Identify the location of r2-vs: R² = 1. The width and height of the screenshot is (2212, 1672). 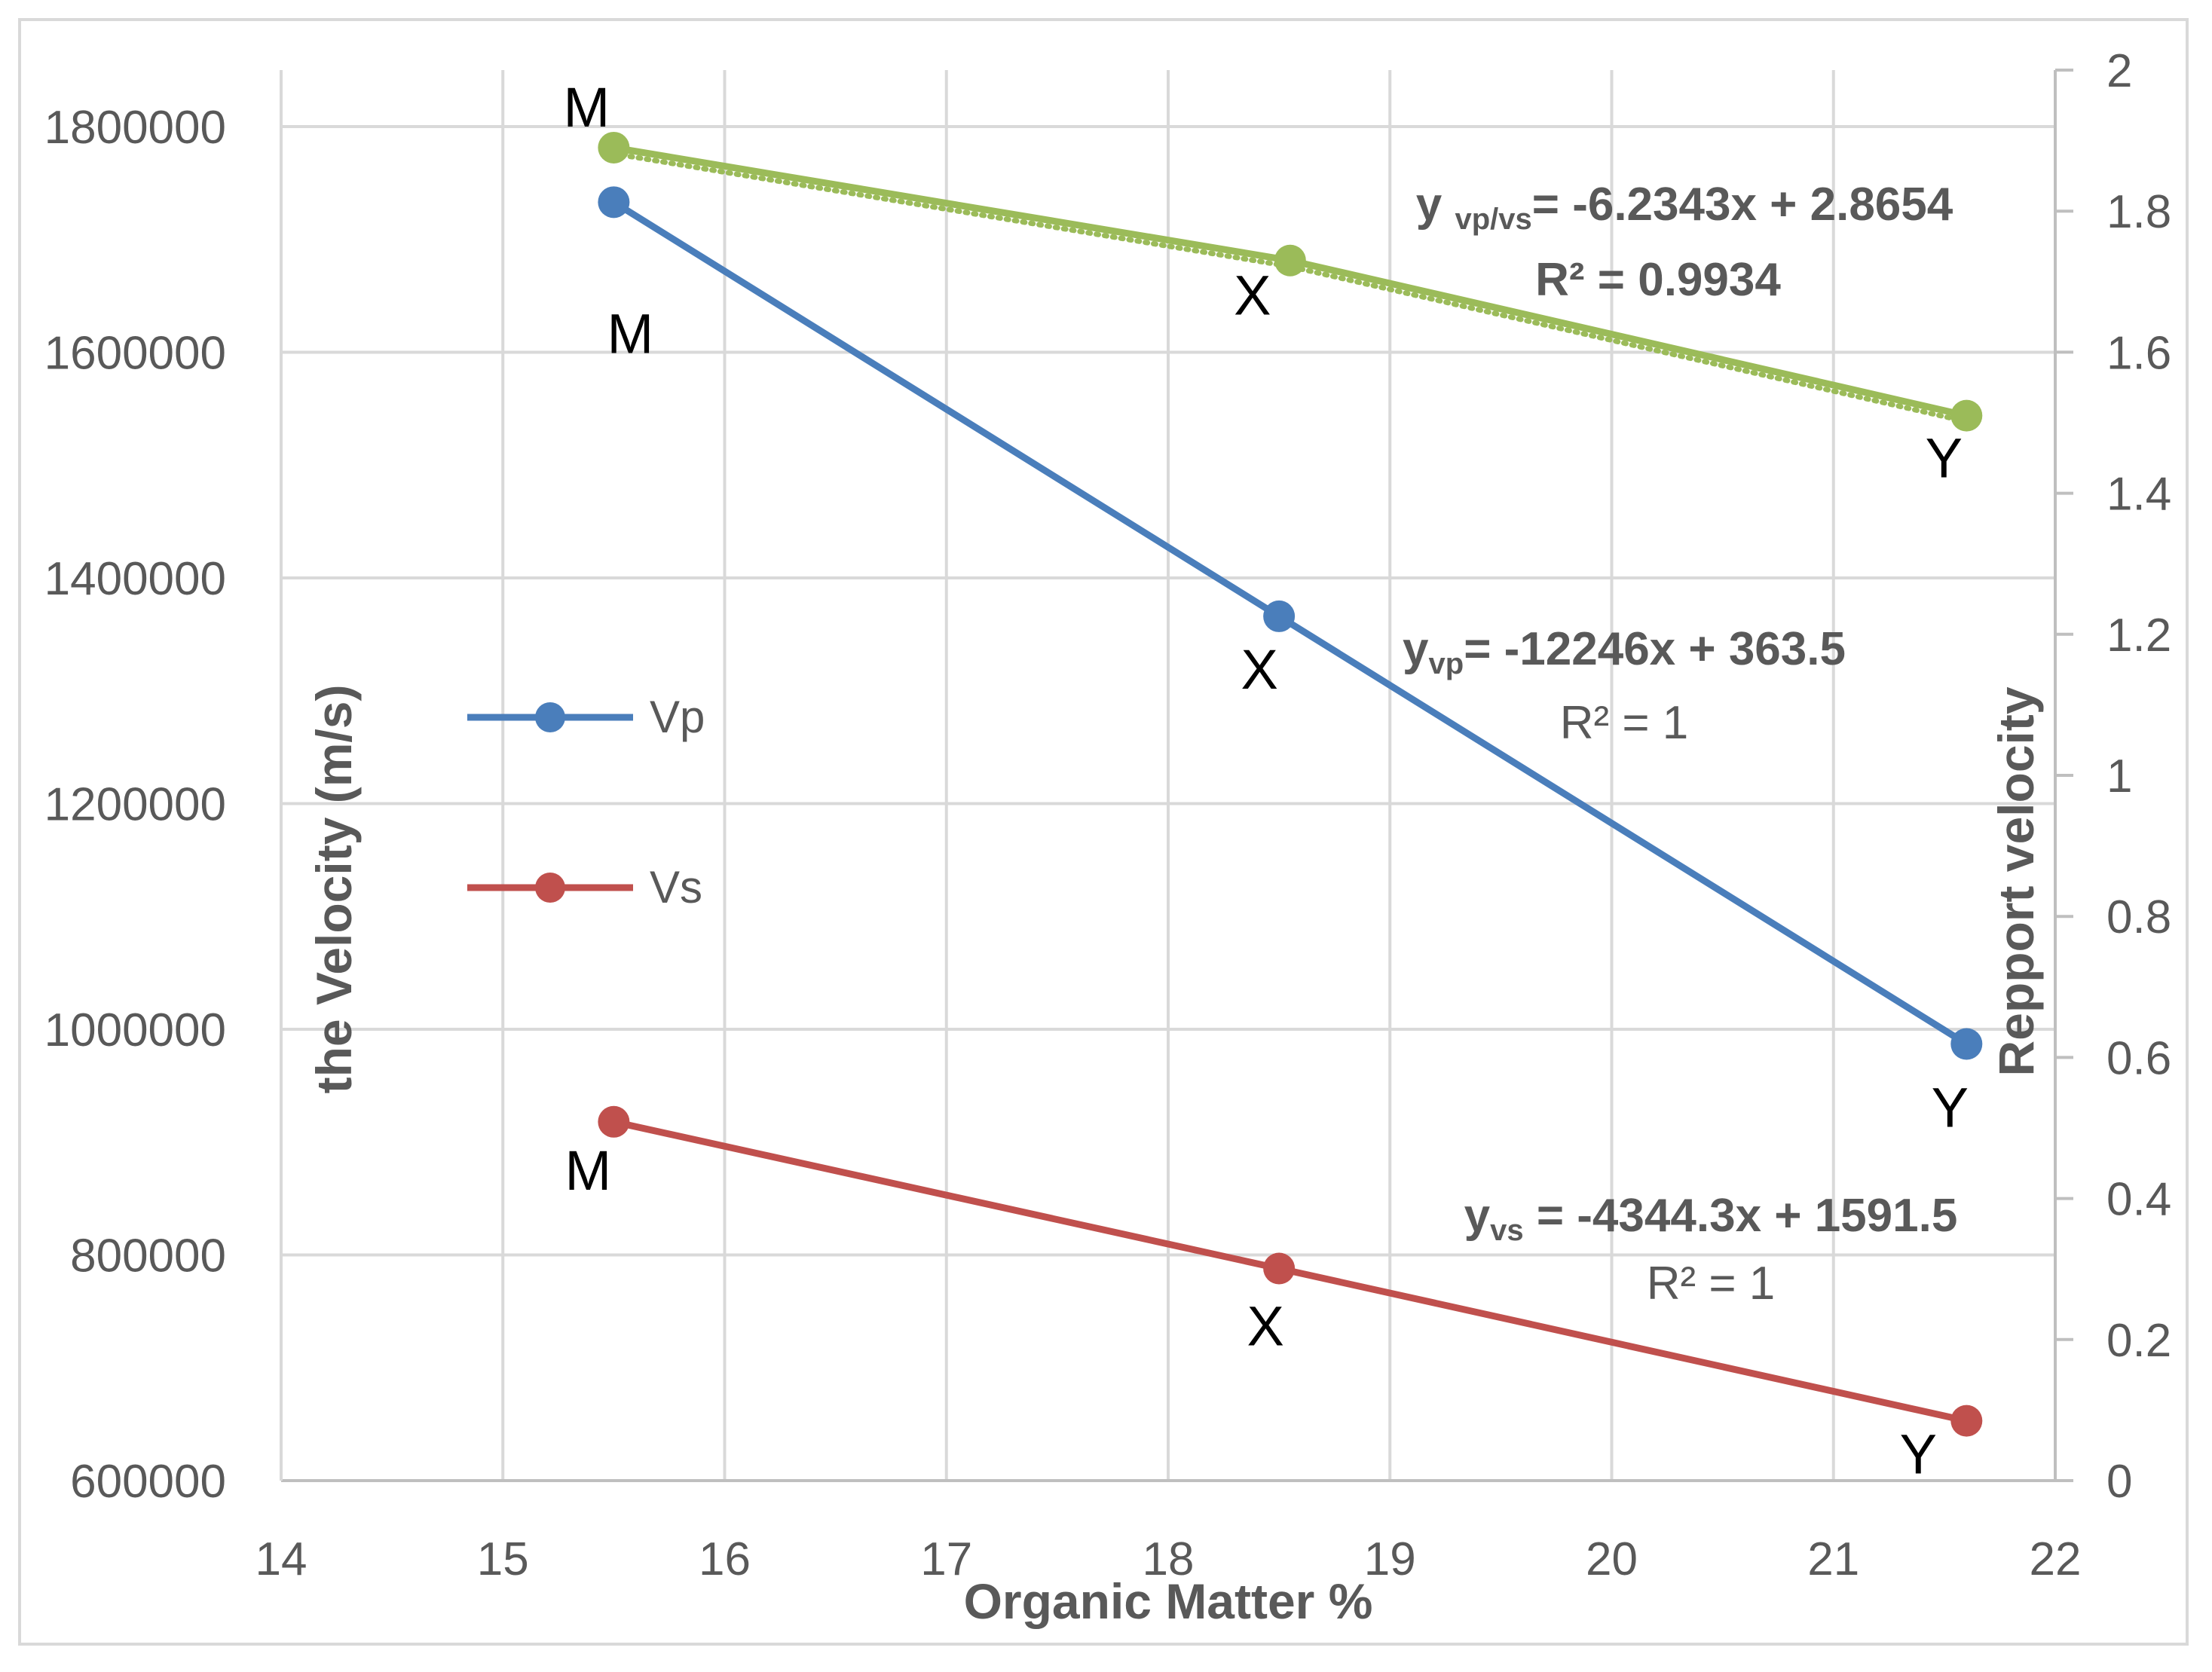
(1711, 1284).